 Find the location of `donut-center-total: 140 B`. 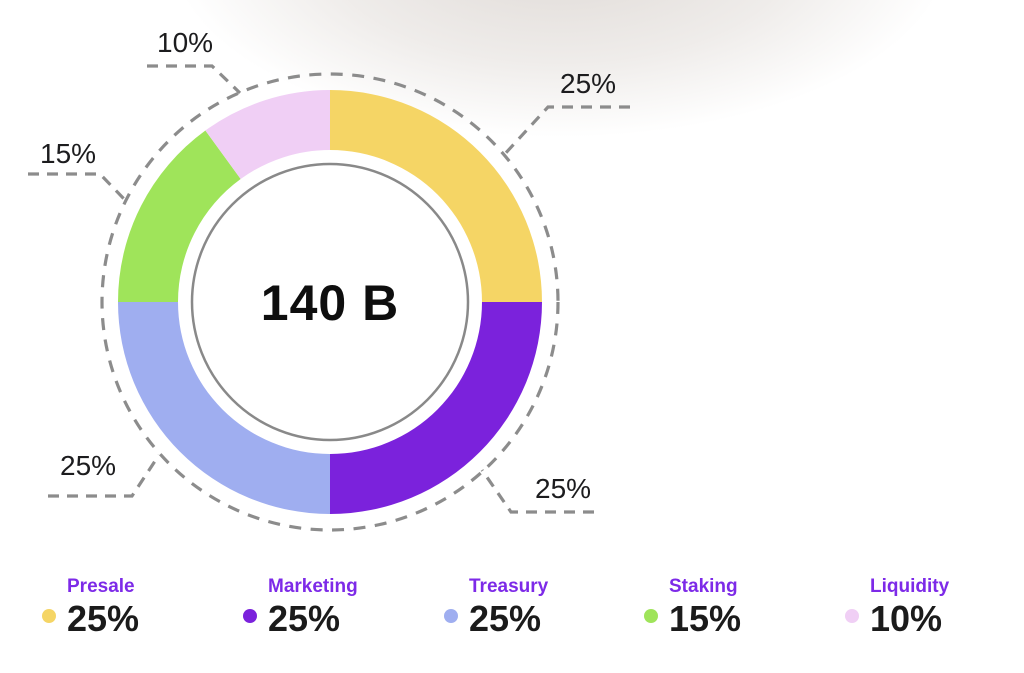

donut-center-total: 140 B is located at coordinates (330, 303).